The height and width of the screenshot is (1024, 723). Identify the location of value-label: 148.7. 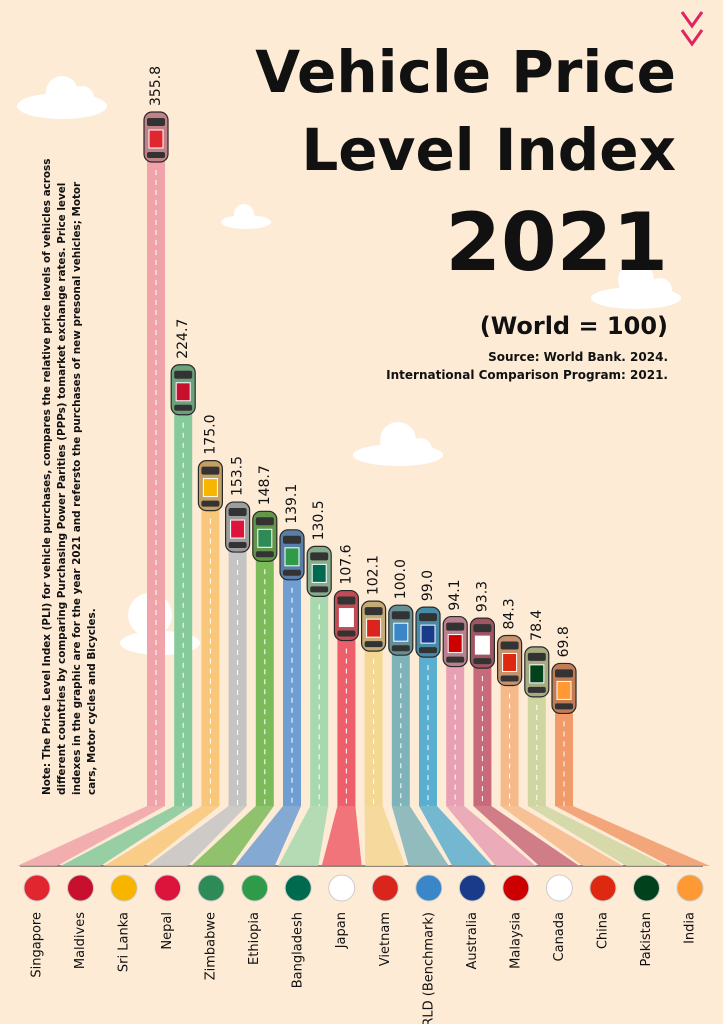
(265, 485).